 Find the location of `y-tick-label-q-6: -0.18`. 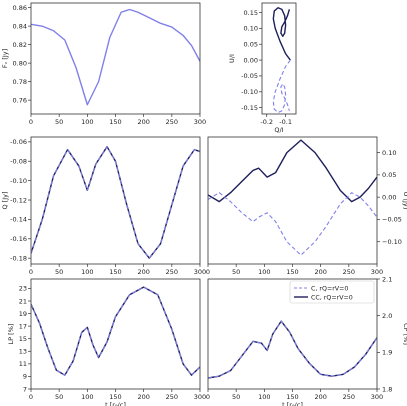

y-tick-label-q-6: -0.18 is located at coordinates (18, 258).